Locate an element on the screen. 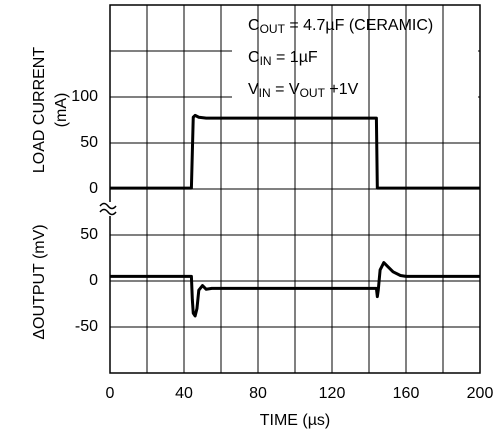 The image size is (502, 435). x-tick-label: 120 is located at coordinates (332, 393).